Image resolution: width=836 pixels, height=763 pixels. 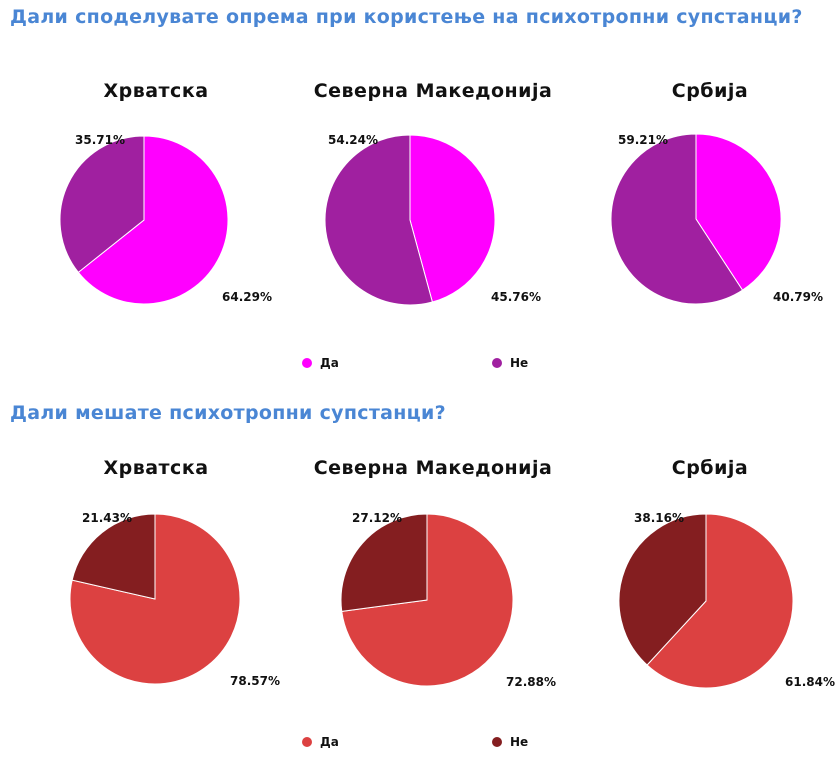 I want to click on chart-title-serbia-2: Србија, so click(x=710, y=468).